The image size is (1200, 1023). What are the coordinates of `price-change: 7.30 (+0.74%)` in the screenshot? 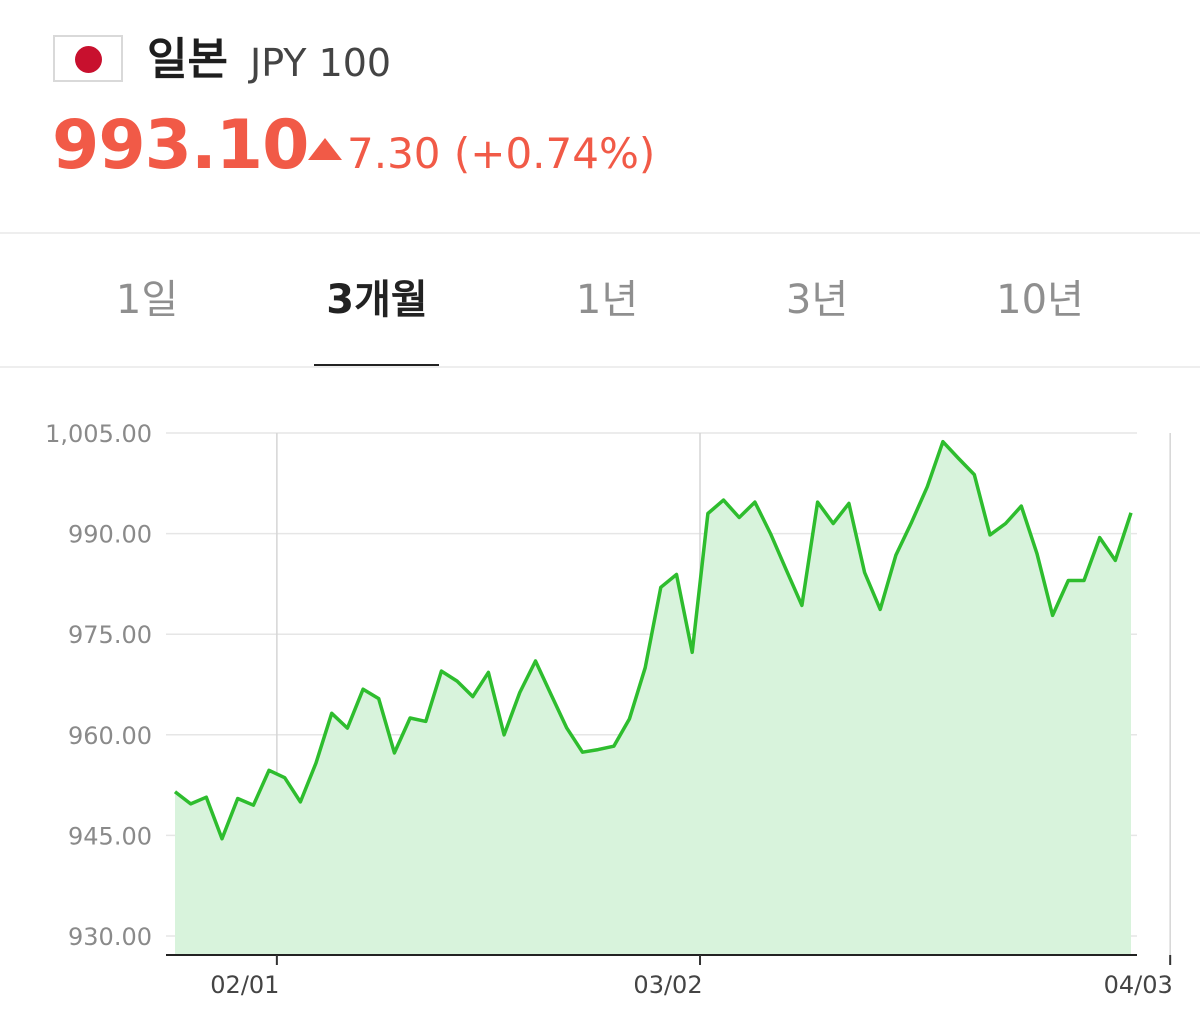 It's located at (501, 153).